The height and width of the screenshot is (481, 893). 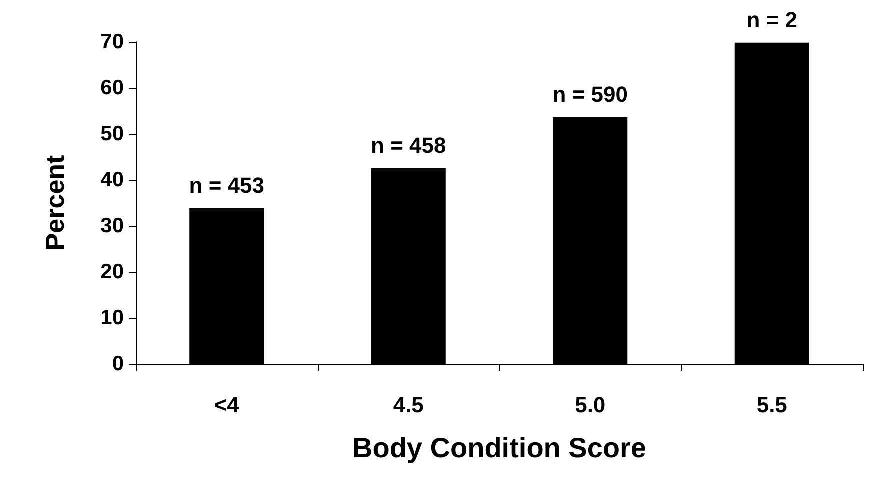 I want to click on y-tick-label: 30, so click(x=112, y=226).